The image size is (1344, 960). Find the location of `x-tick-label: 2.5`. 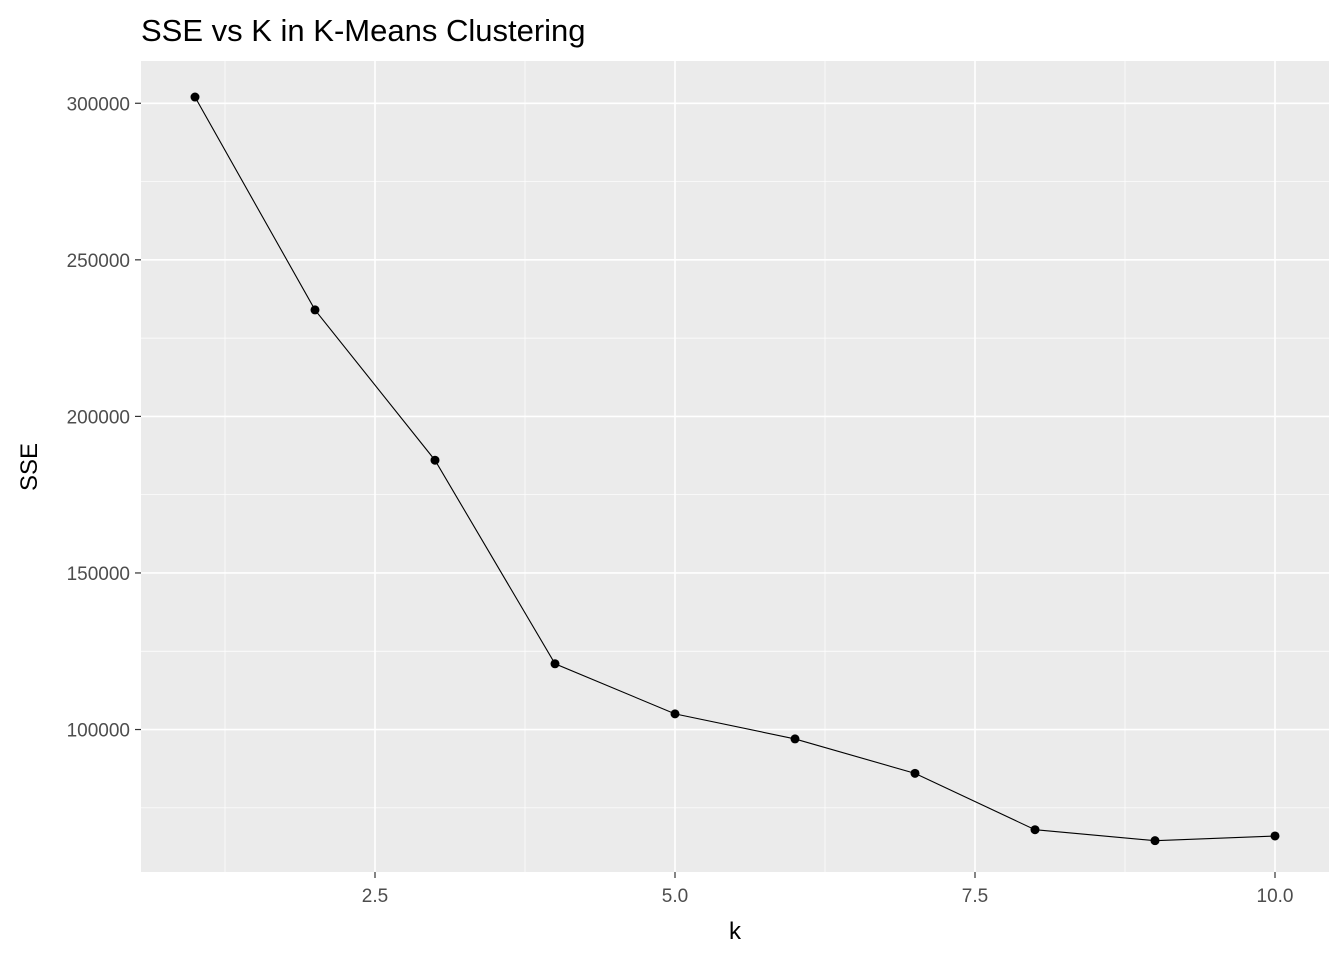

x-tick-label: 2.5 is located at coordinates (375, 896).